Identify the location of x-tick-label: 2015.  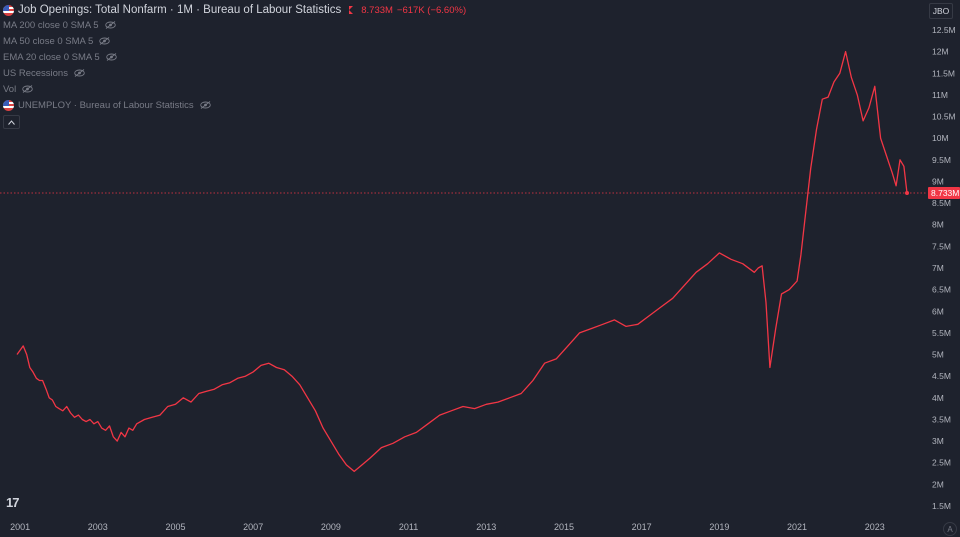
(564, 527).